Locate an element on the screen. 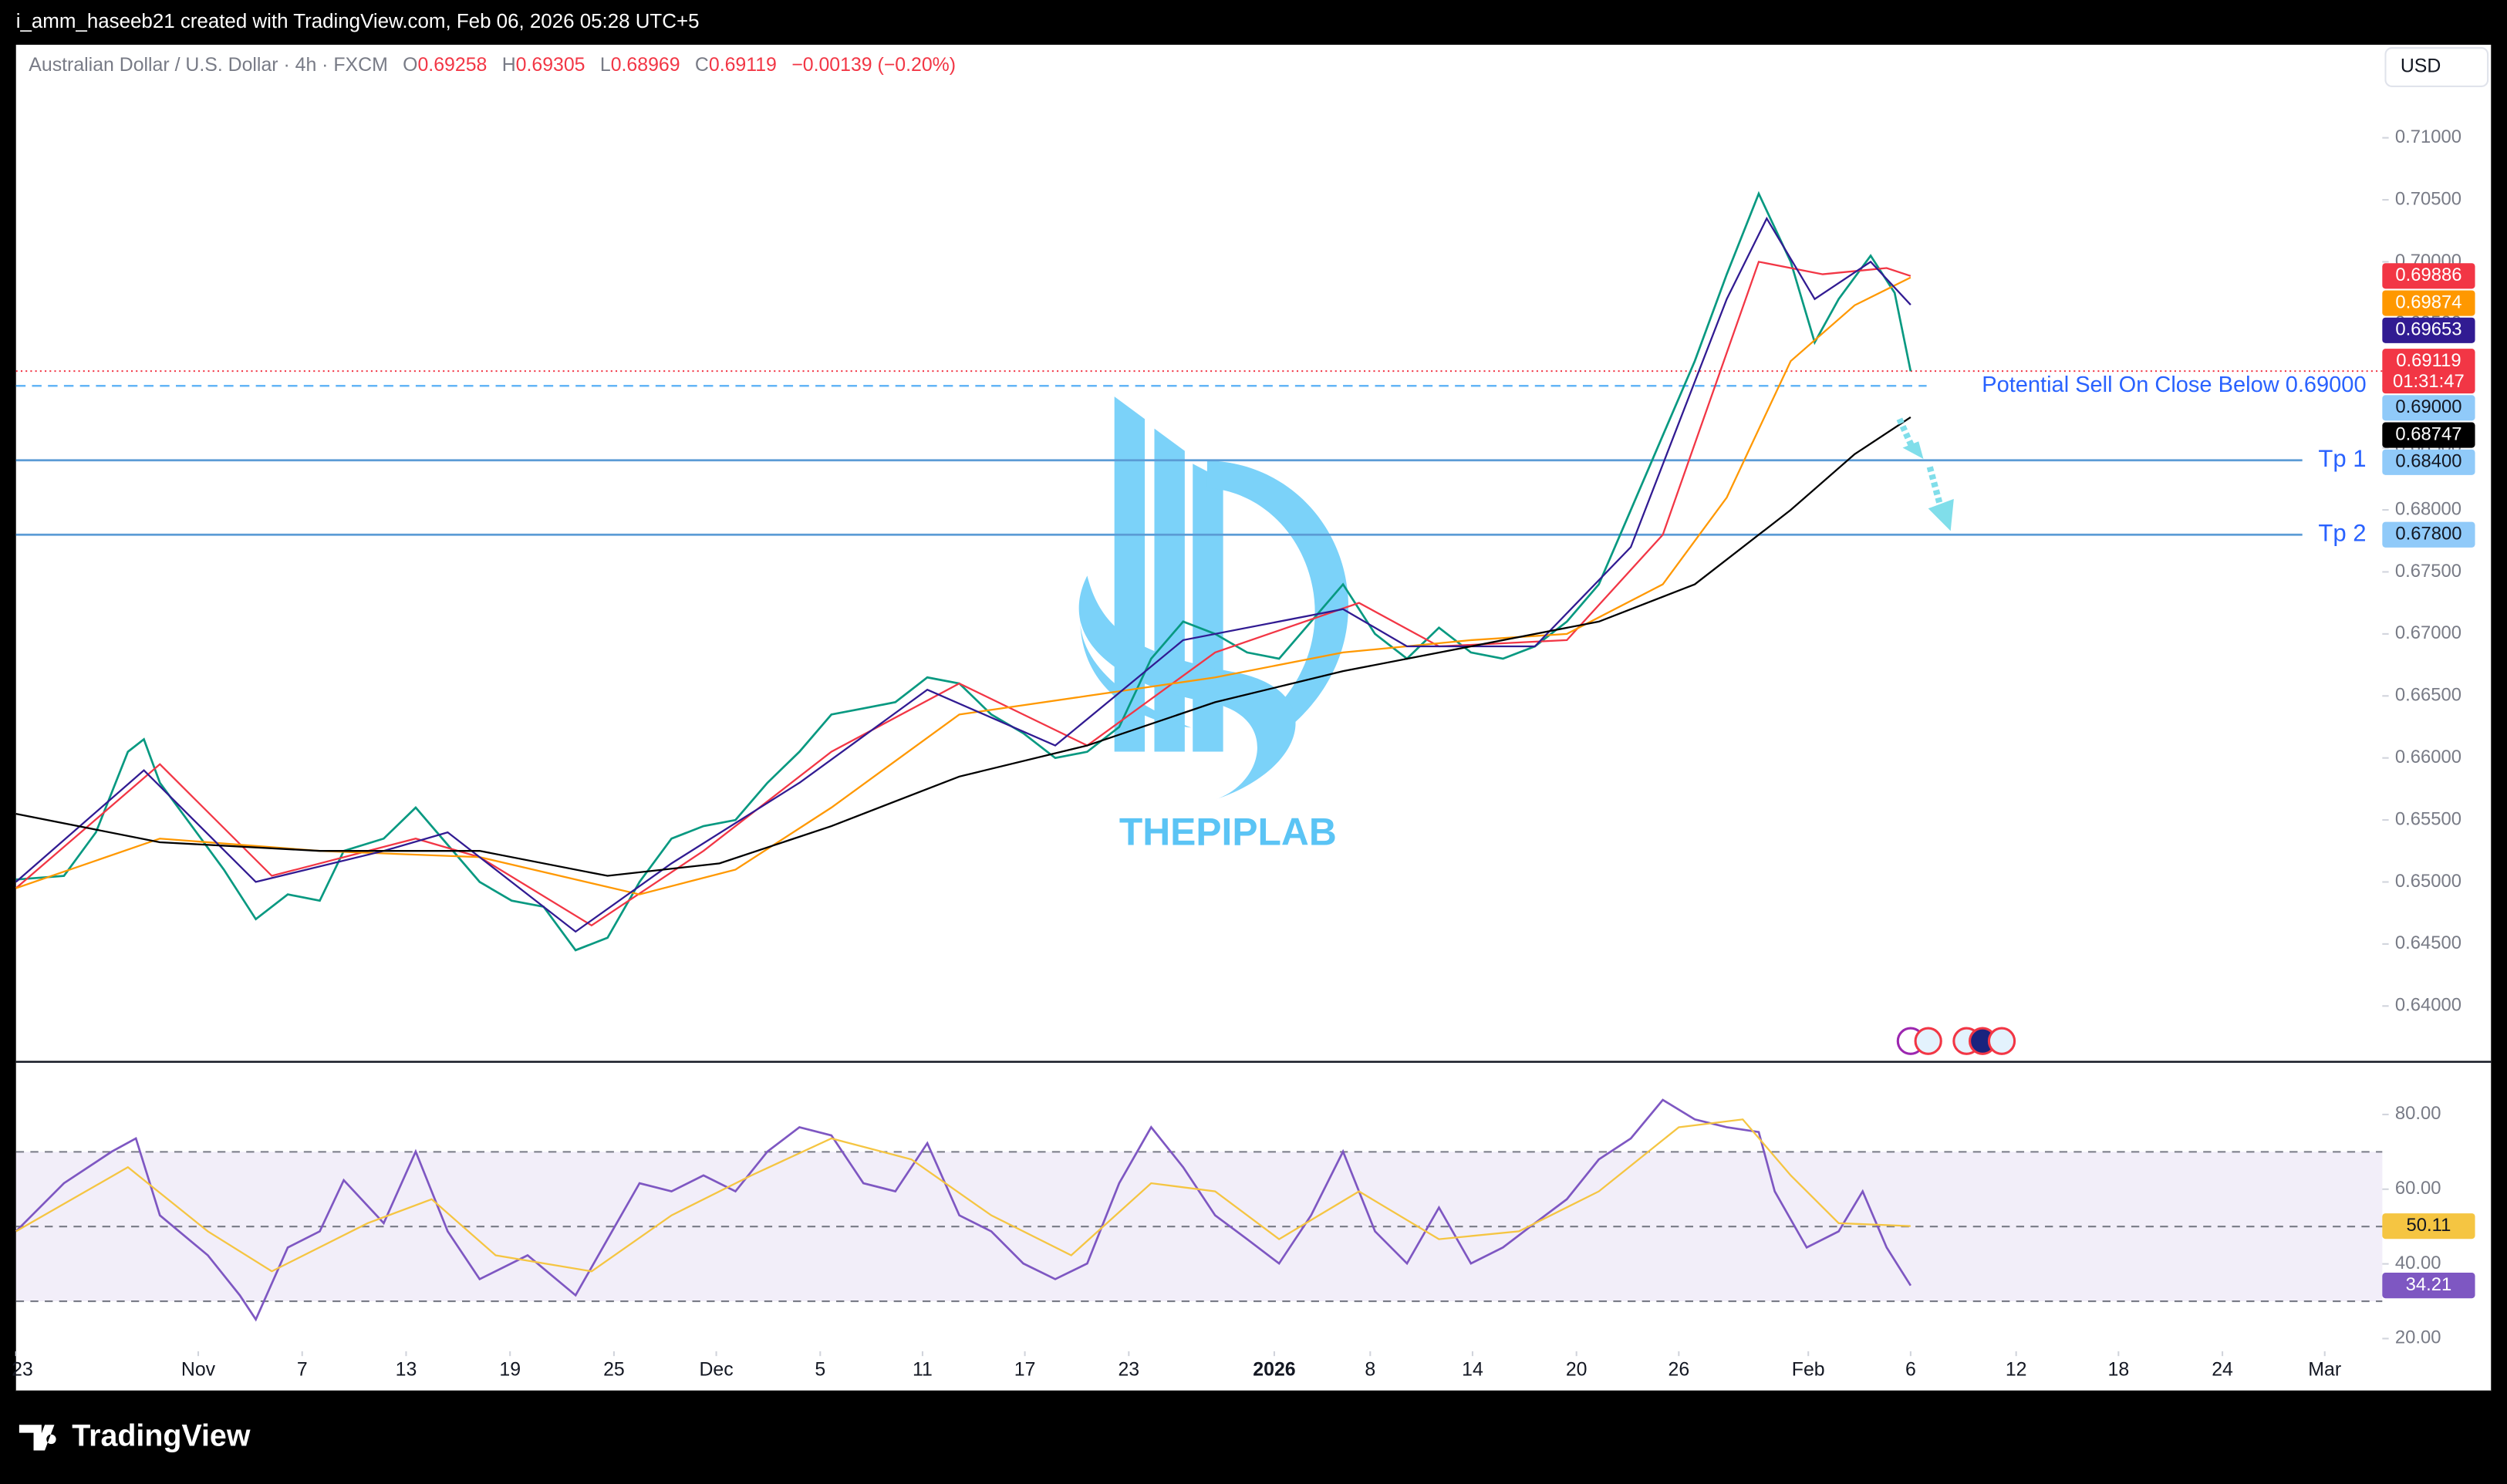  y-tick-label: 0.67500 is located at coordinates (2428, 571).